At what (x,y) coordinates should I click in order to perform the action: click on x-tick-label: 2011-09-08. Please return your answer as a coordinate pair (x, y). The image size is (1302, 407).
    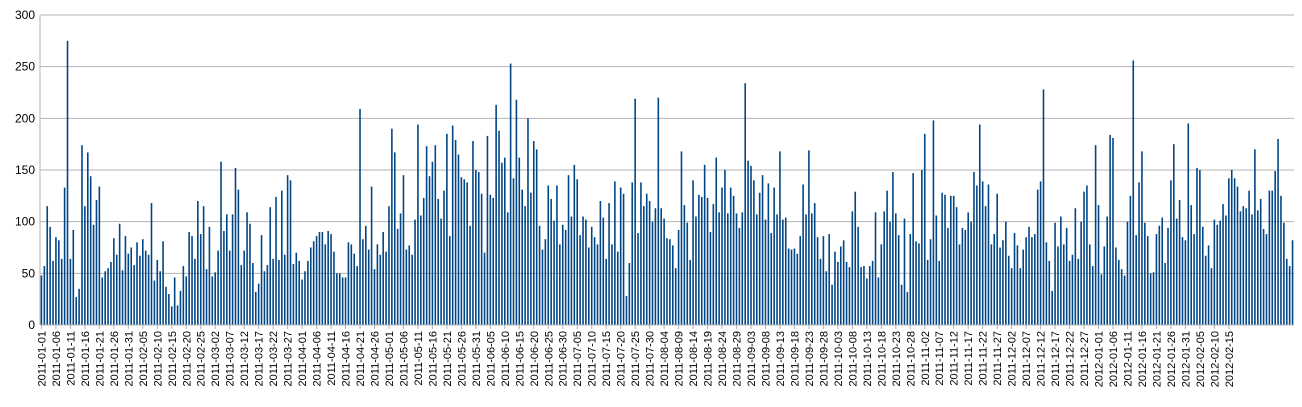
    Looking at the image, I should click on (767, 358).